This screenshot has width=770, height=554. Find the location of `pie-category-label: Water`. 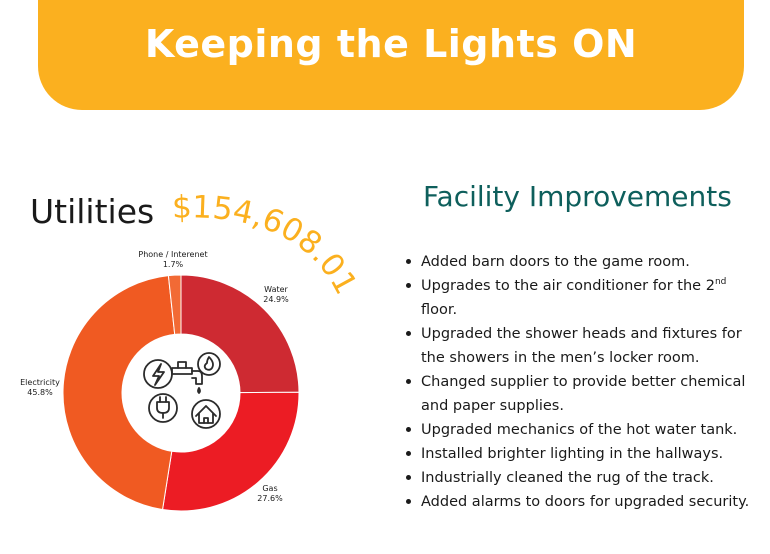

pie-category-label: Water is located at coordinates (276, 289).